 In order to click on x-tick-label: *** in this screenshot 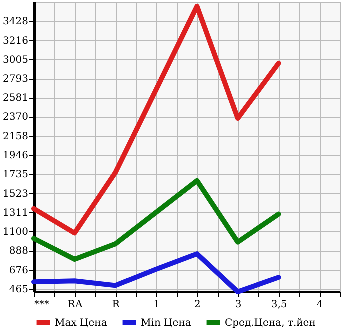, I will do `click(42, 305)`.